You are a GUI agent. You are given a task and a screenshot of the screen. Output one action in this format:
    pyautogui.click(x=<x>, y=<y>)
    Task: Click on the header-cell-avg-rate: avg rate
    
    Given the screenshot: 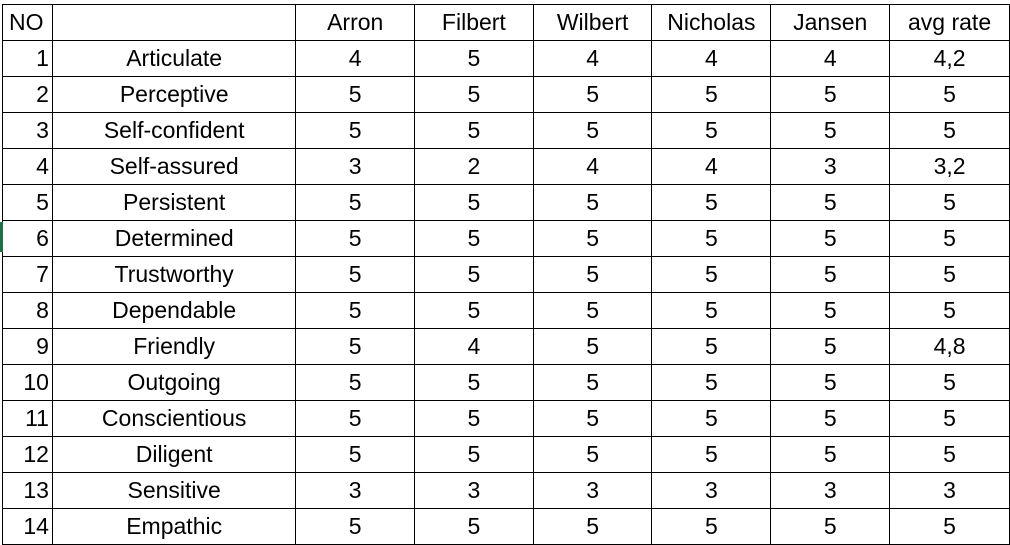 What is the action you would take?
    pyautogui.click(x=949, y=22)
    